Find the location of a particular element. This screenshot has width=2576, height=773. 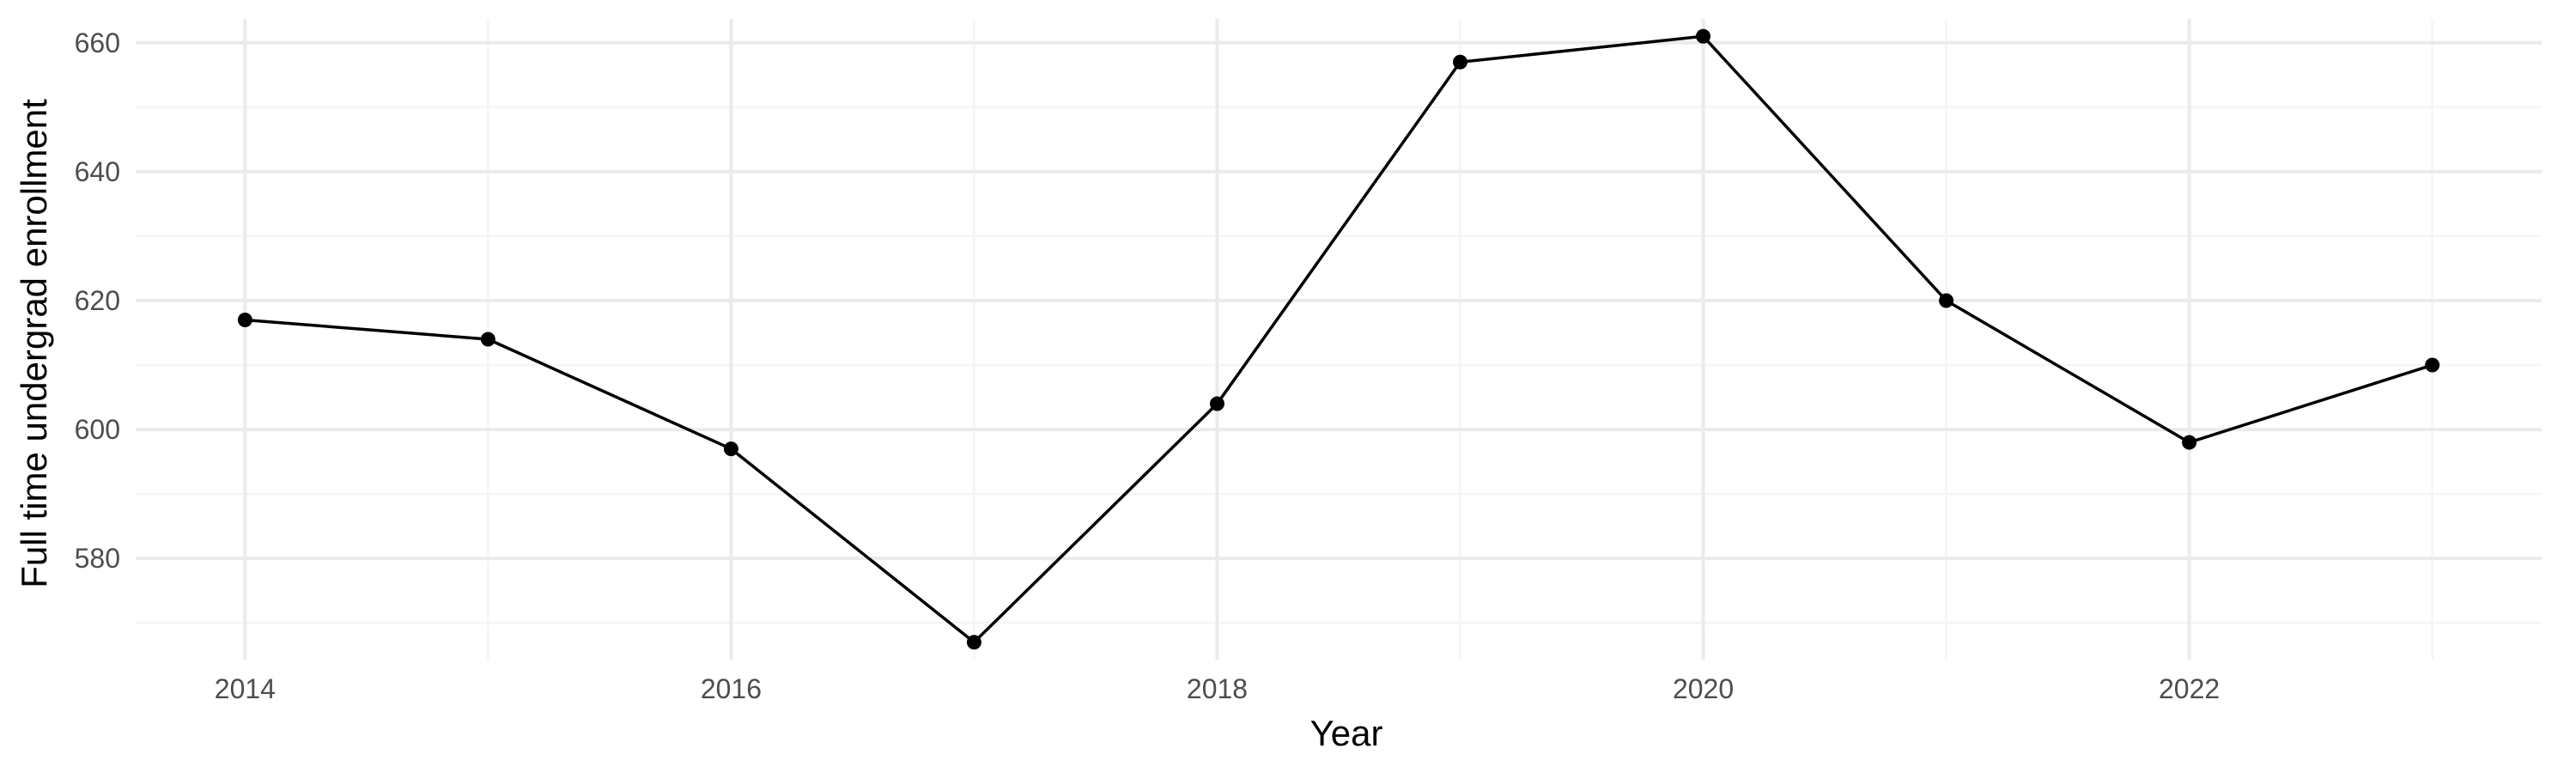

x-axis-tick-labels: 2014 2016 2018 2020 2022 is located at coordinates (1217, 688).